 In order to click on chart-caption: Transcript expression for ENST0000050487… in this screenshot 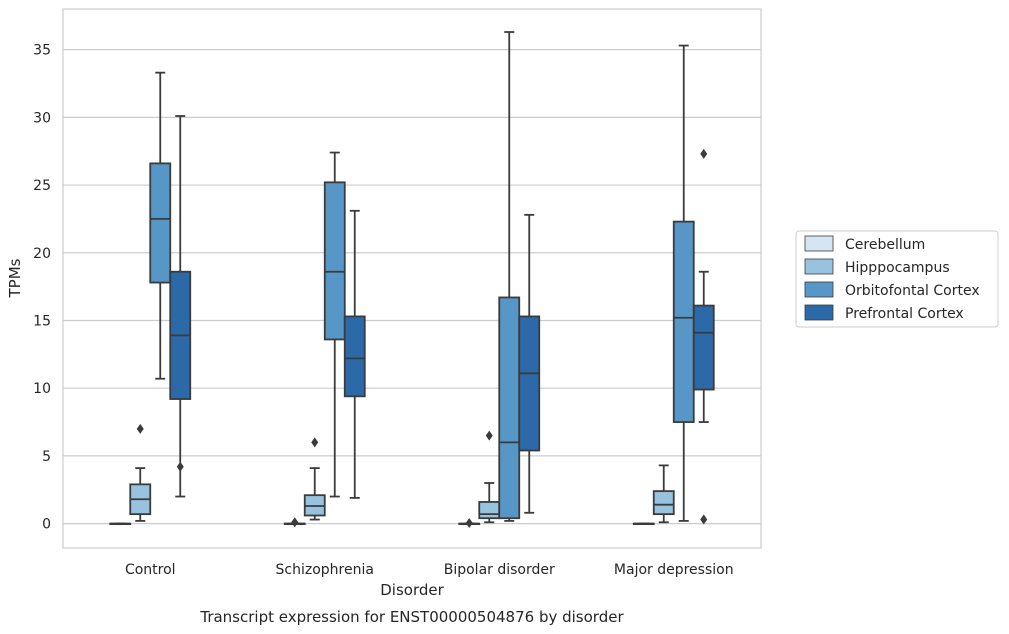, I will do `click(411, 617)`.